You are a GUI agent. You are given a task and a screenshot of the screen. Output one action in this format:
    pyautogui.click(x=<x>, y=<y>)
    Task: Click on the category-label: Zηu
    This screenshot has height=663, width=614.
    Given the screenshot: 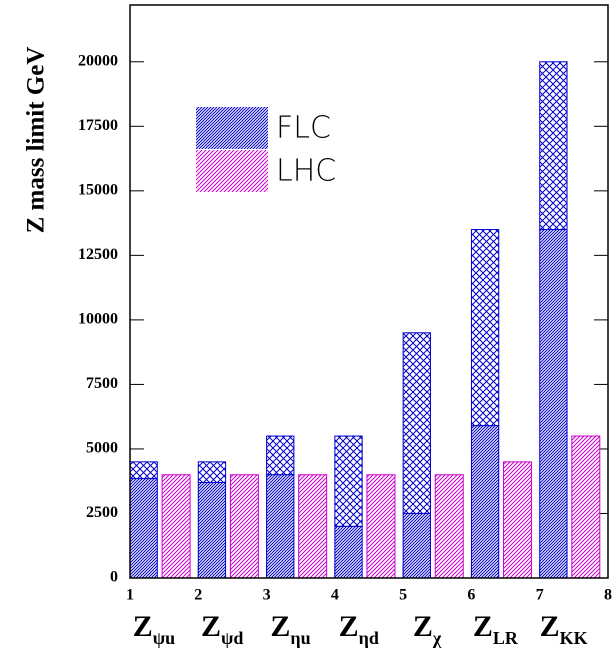 What is the action you would take?
    pyautogui.click(x=290, y=629)
    